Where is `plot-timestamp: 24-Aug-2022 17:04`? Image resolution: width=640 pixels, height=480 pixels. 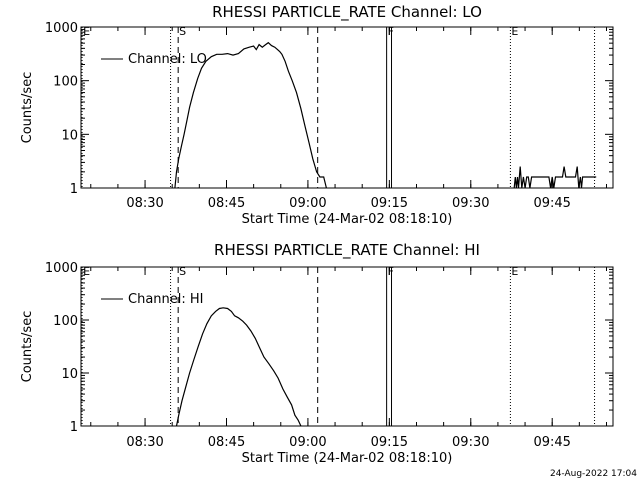
plot-timestamp: 24-Aug-2022 17:04 is located at coordinates (593, 474).